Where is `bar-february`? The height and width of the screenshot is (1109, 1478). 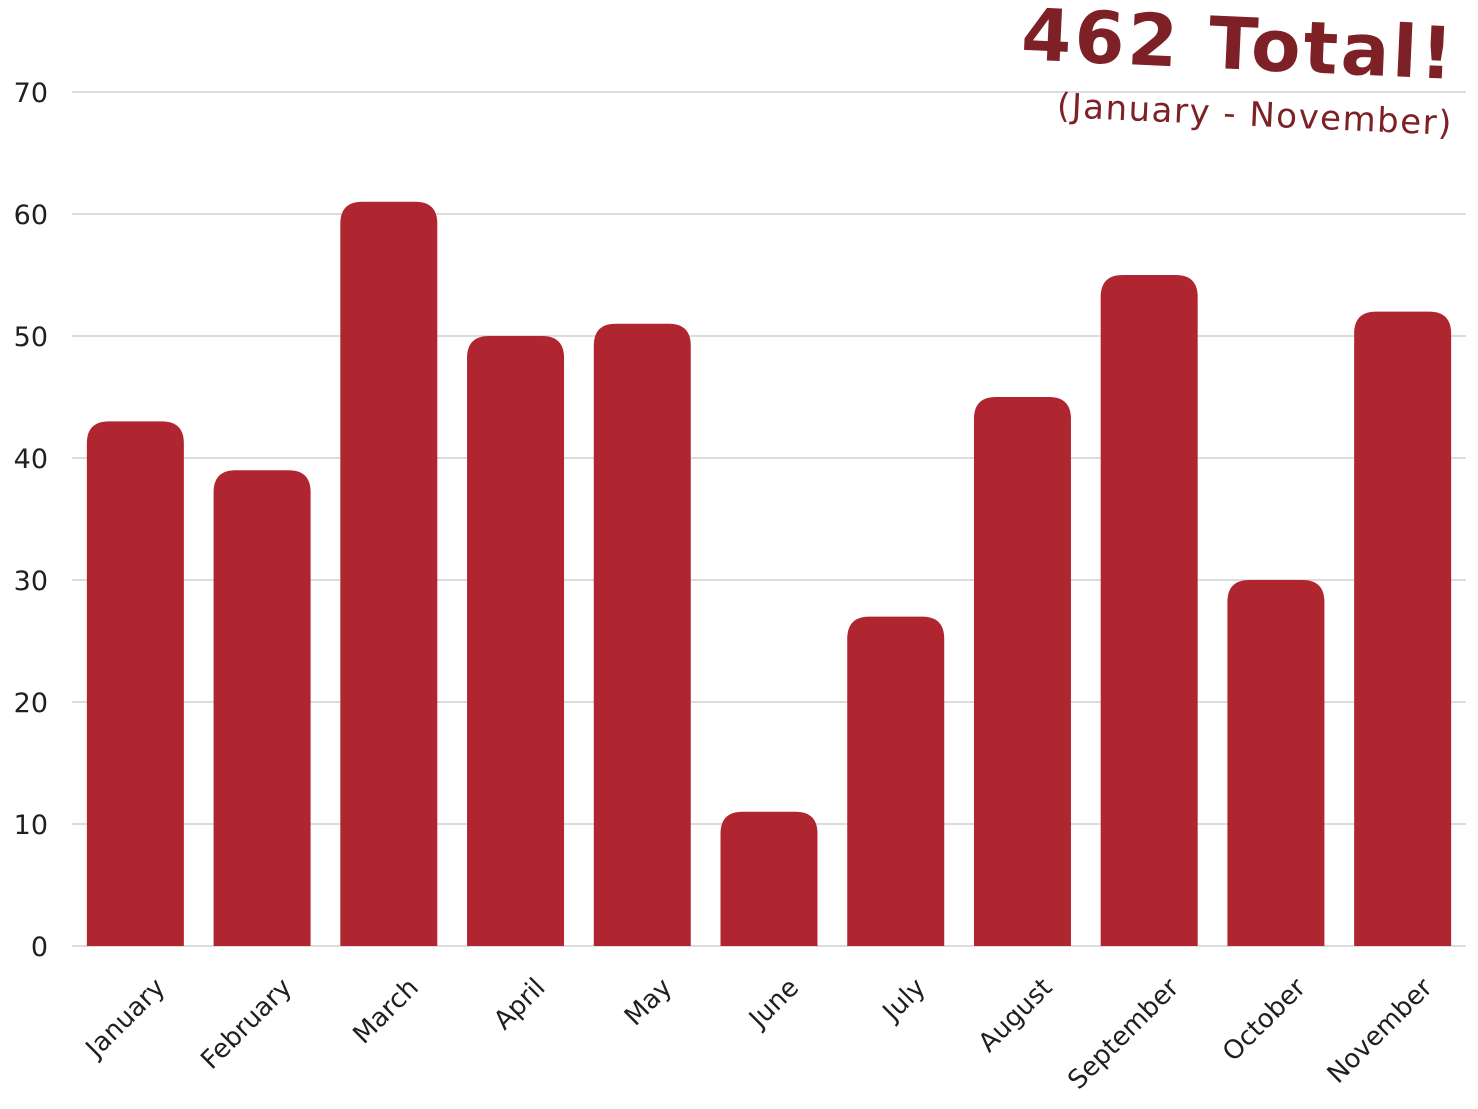
bar-february is located at coordinates (262, 708).